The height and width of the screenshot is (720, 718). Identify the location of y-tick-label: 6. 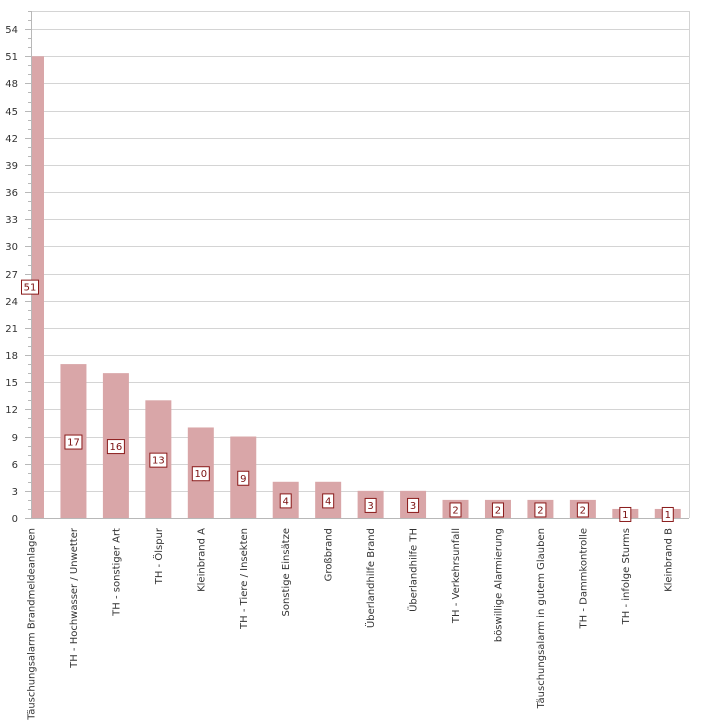
(15, 465).